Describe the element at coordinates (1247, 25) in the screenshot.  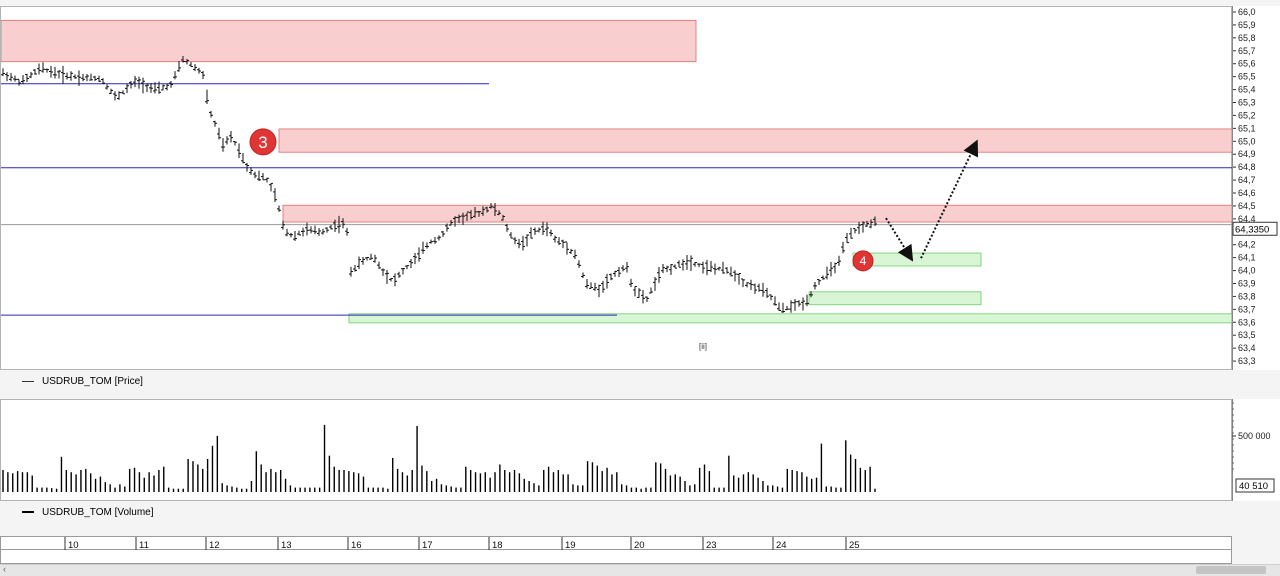
I see `price-tick-label: 65,9` at that location.